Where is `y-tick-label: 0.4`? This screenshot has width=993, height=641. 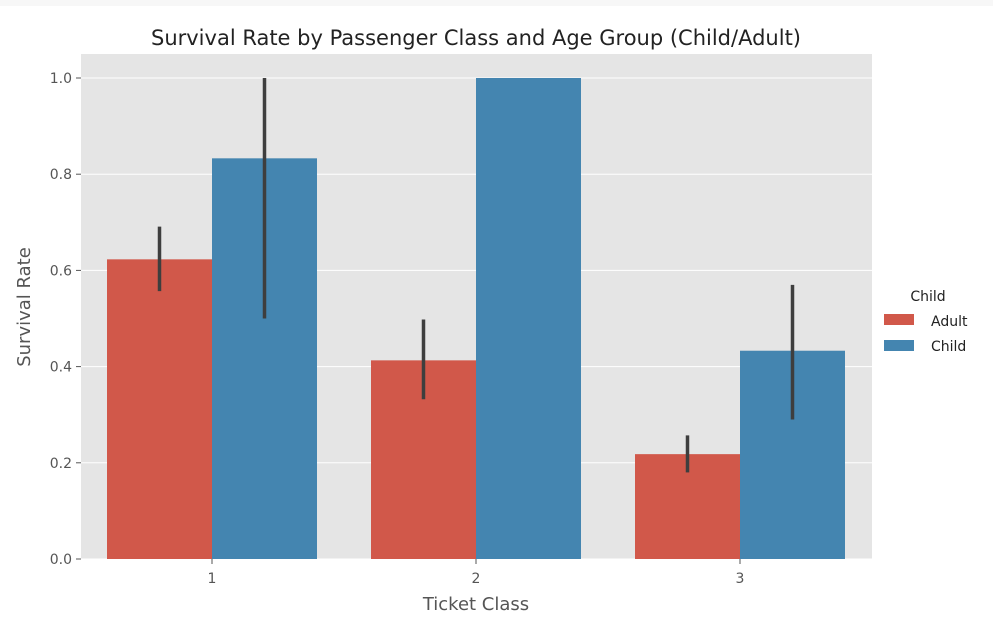 y-tick-label: 0.4 is located at coordinates (61, 368).